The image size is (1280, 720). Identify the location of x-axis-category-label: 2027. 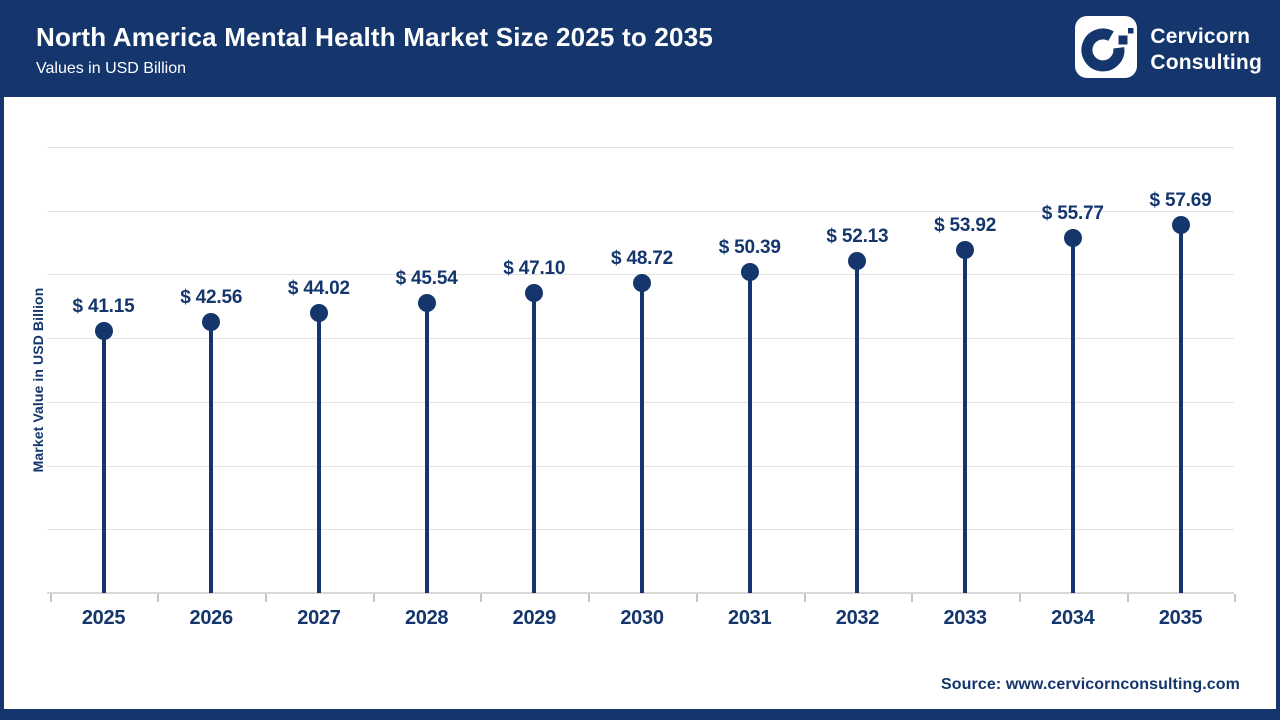
(319, 618).